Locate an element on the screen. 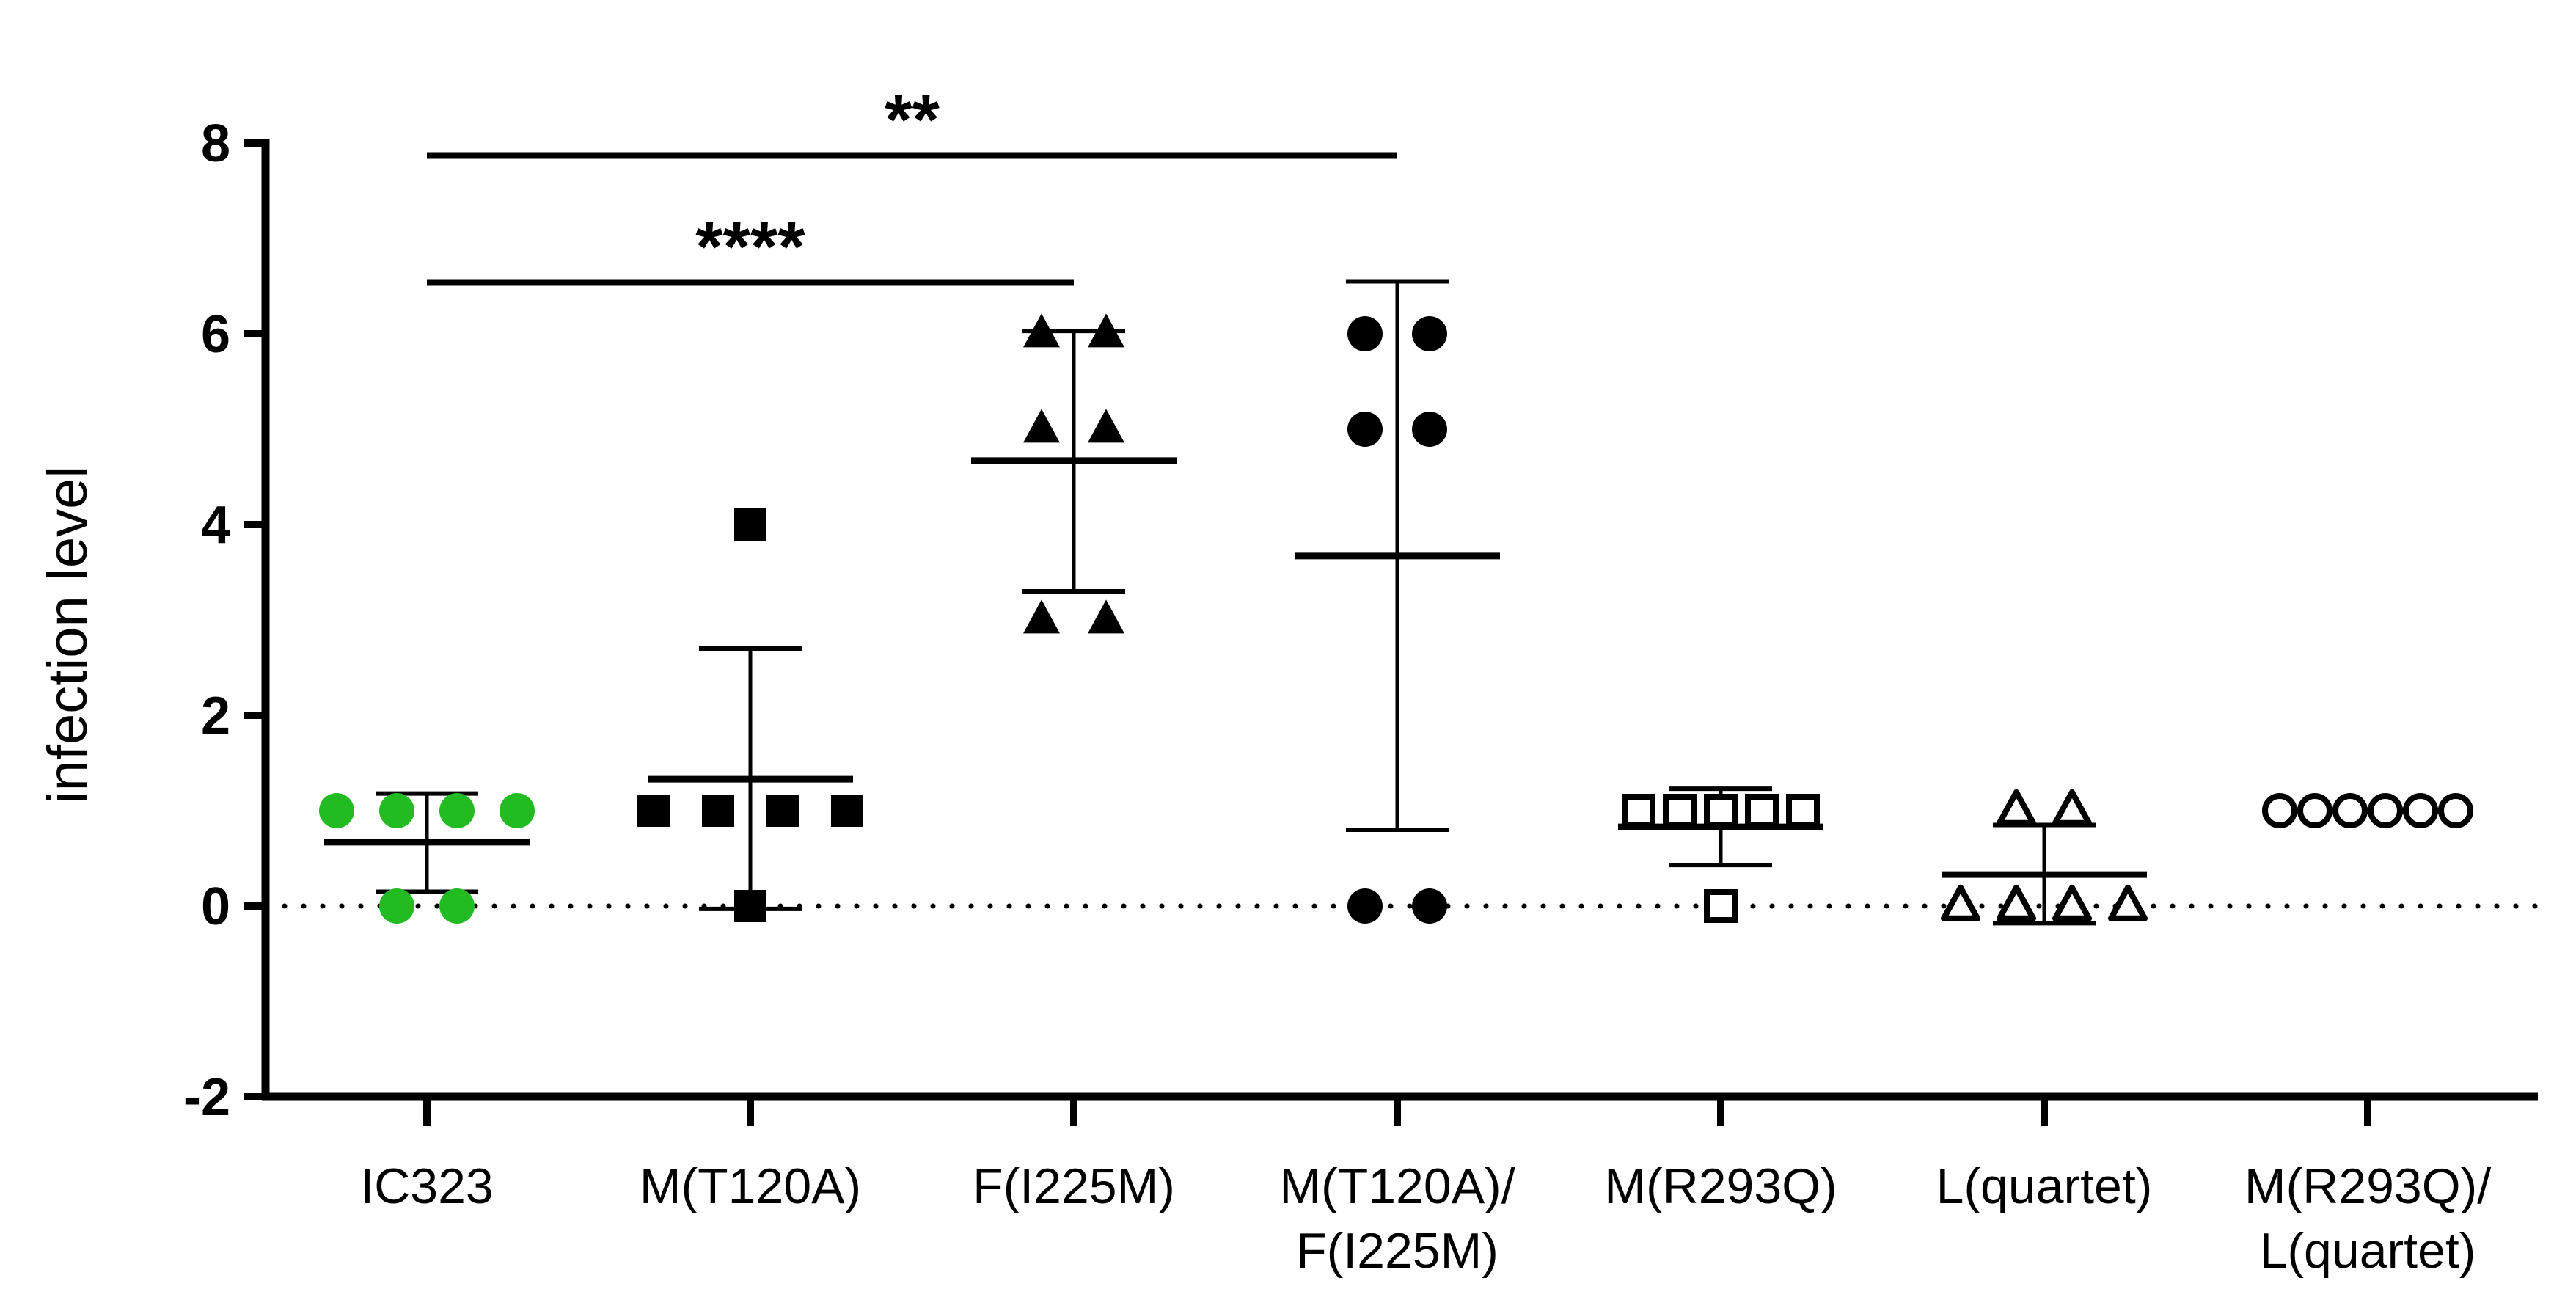 Image resolution: width=2576 pixels, height=1300 pixels. y-tick-label: 0 is located at coordinates (215, 906).